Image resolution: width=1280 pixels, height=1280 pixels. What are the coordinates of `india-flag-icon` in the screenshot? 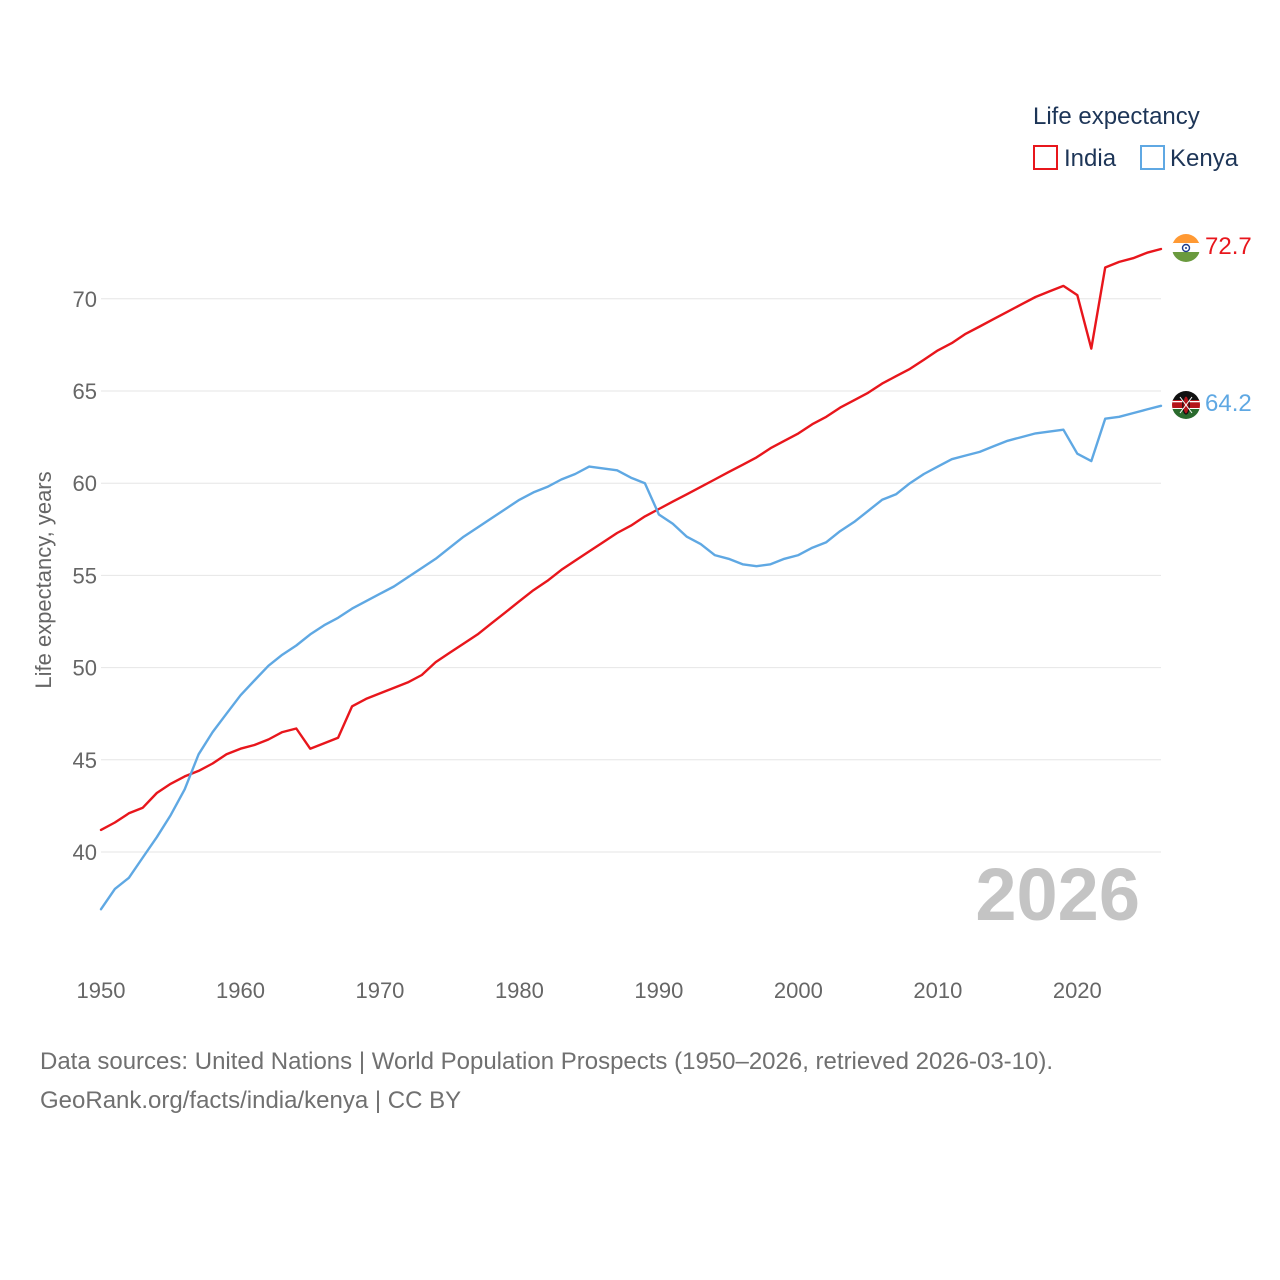 It's located at (1186, 248).